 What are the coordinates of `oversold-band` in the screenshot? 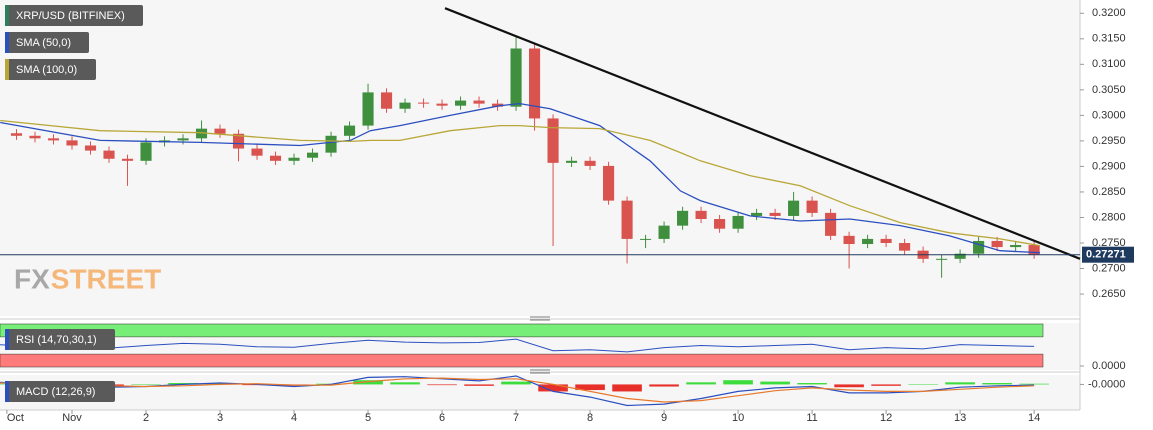 It's located at (522, 360).